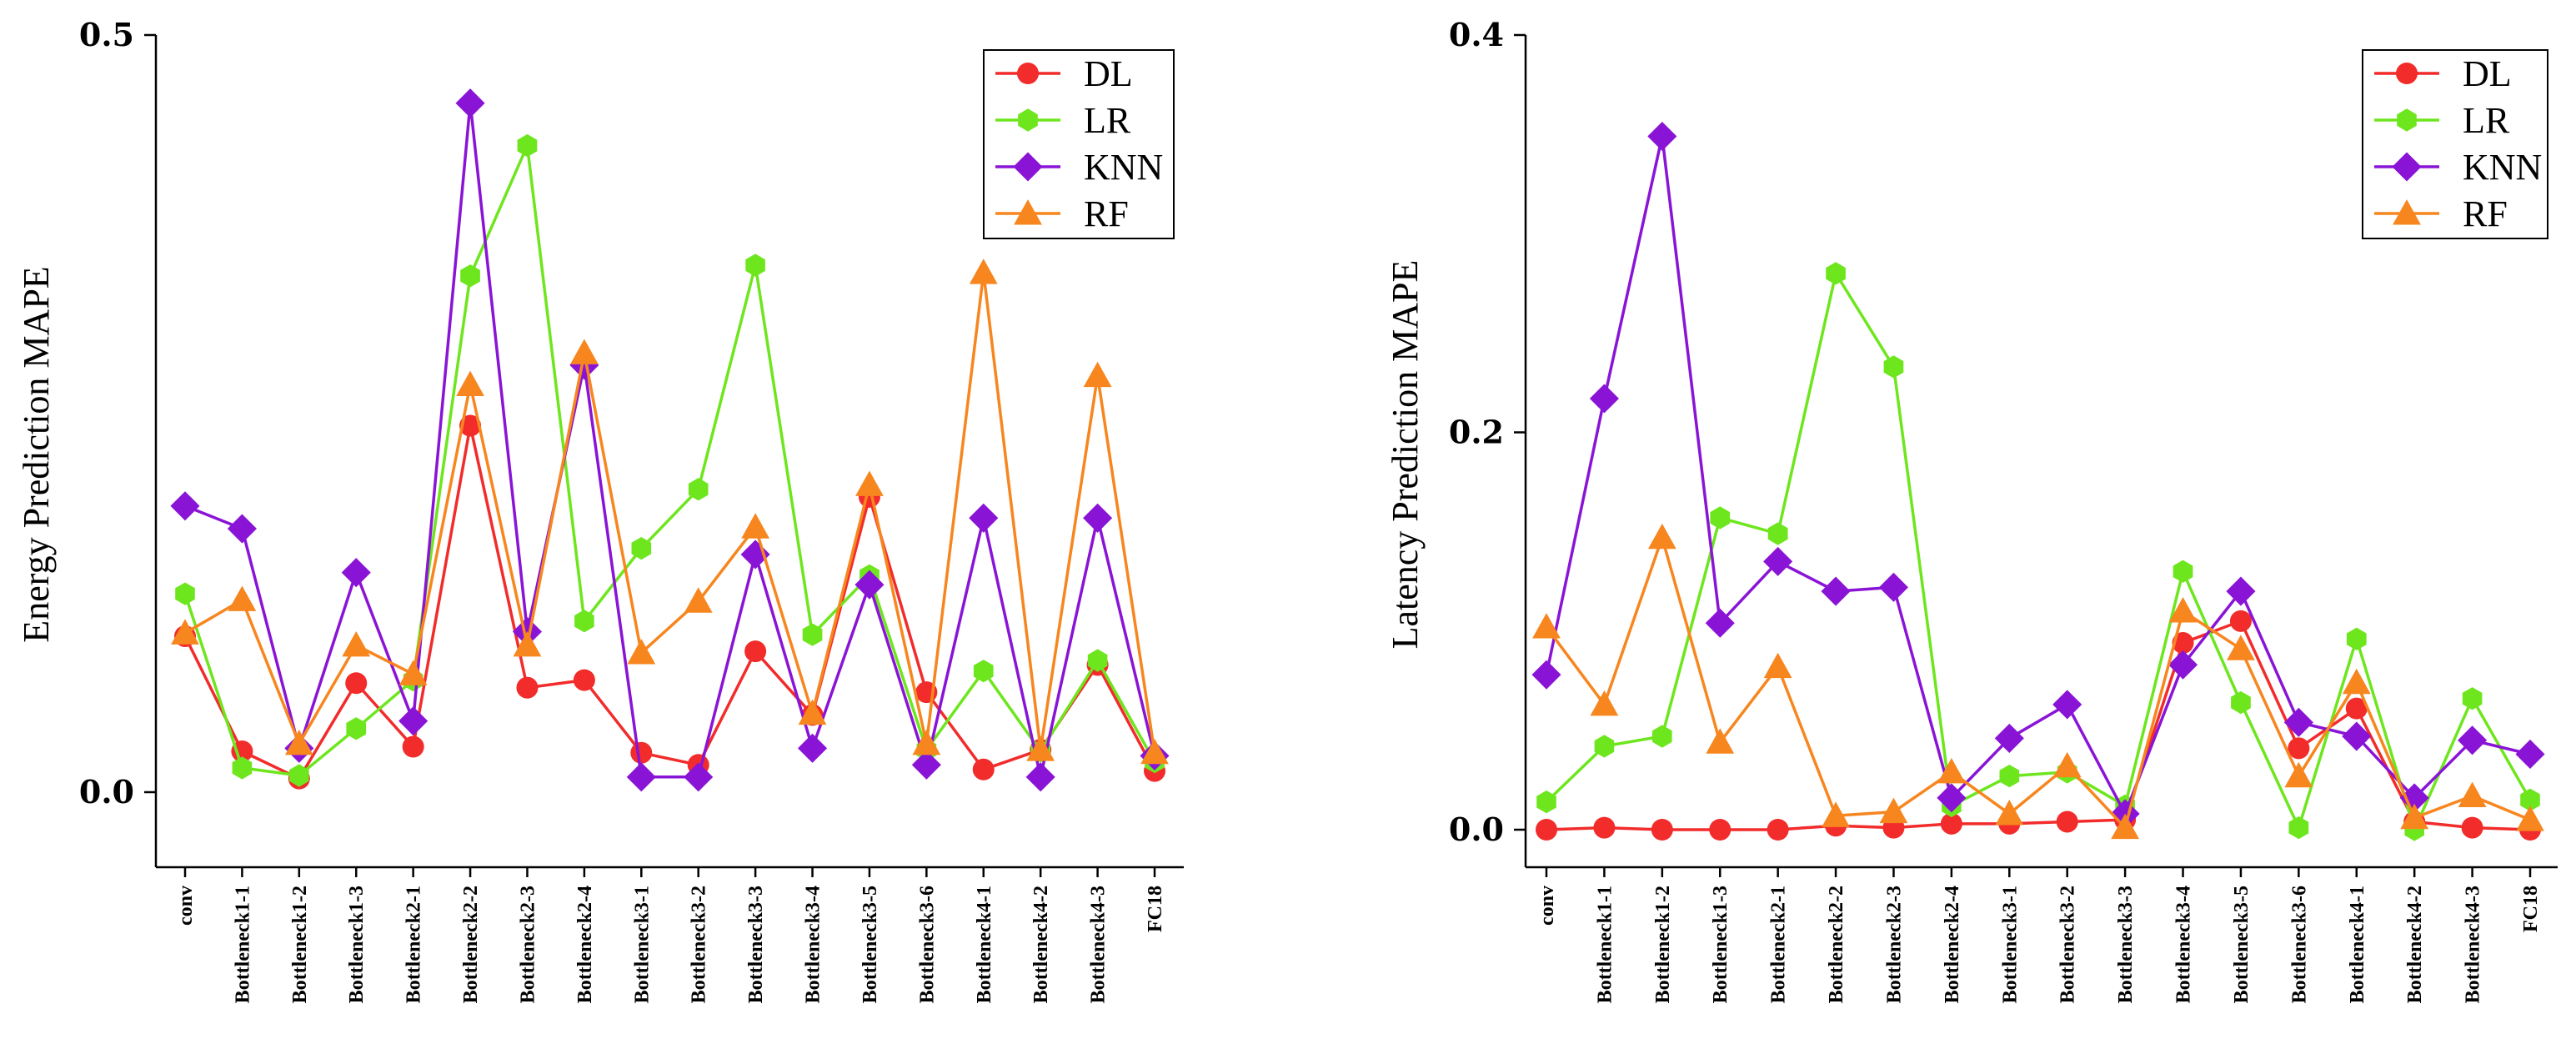 The image size is (2576, 1059). Describe the element at coordinates (185, 506) in the screenshot. I see `energy-point-knn-conv` at that location.